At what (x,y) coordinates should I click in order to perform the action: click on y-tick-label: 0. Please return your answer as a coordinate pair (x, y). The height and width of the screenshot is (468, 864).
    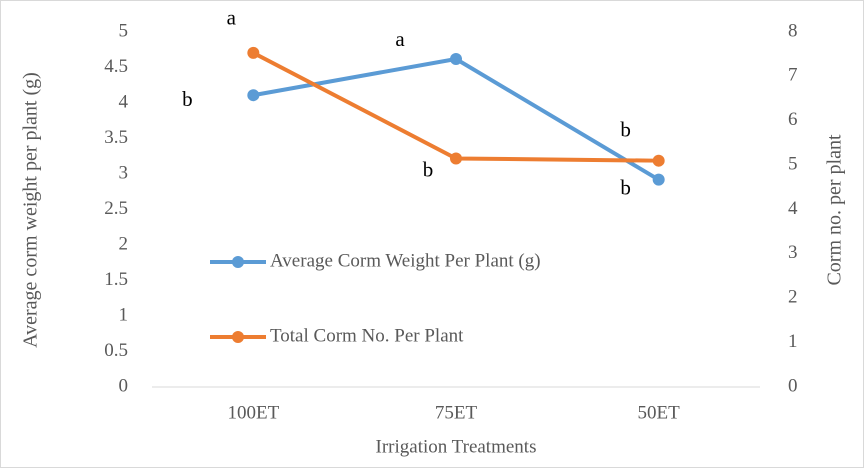
    Looking at the image, I should click on (124, 385).